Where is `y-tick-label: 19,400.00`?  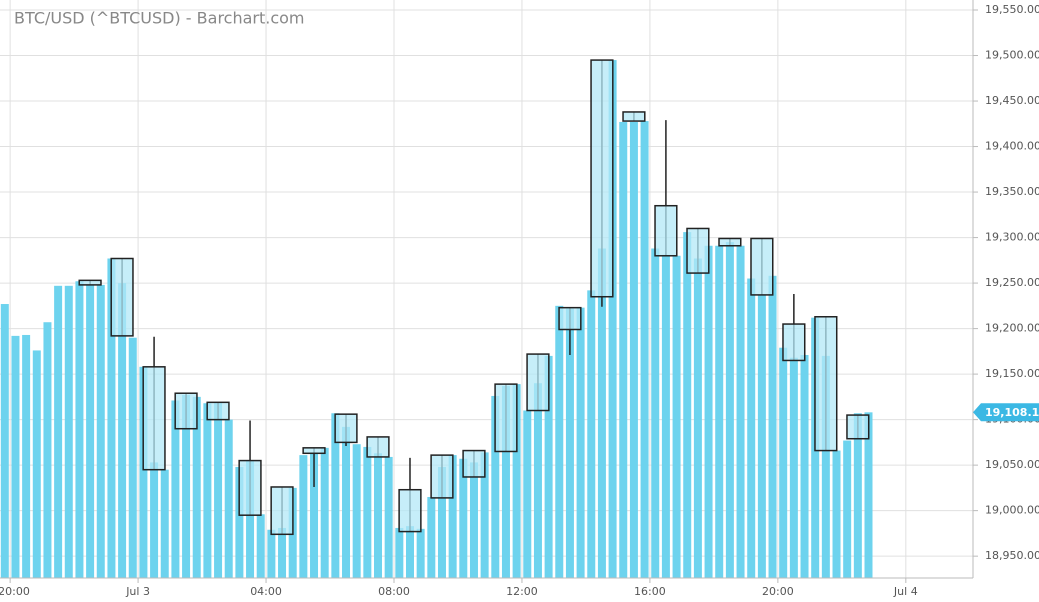
y-tick-label: 19,400.00 is located at coordinates (1012, 146).